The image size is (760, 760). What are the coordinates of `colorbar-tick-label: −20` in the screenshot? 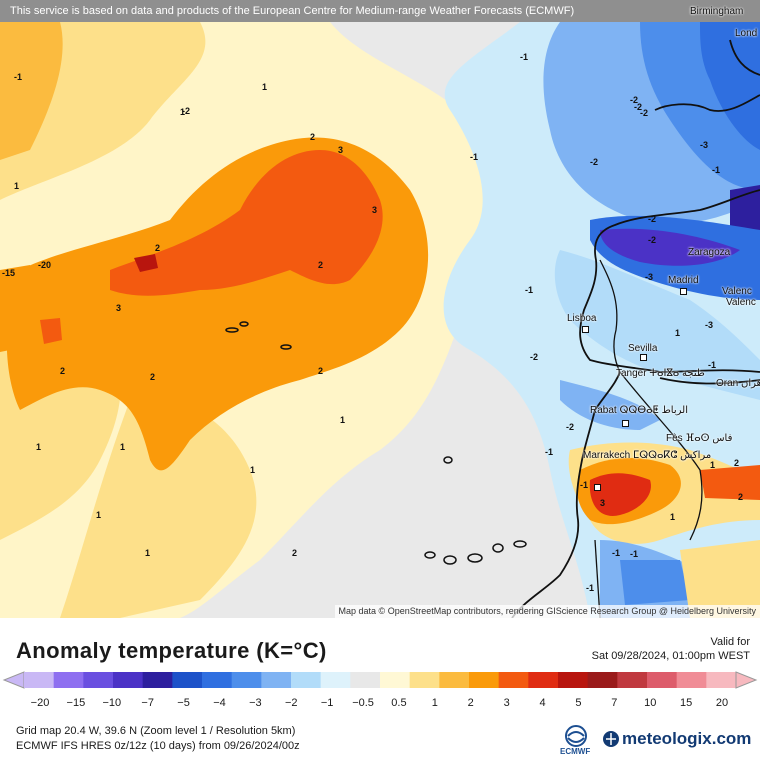 It's located at (40, 703).